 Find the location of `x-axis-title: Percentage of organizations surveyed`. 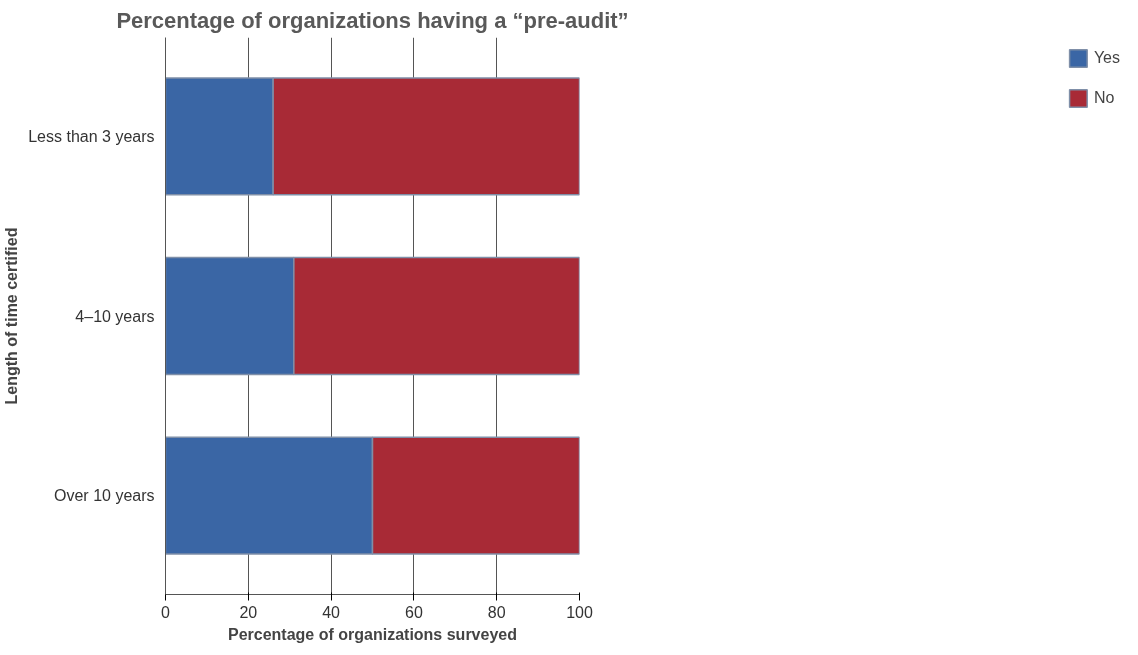

x-axis-title: Percentage of organizations surveyed is located at coordinates (372, 634).